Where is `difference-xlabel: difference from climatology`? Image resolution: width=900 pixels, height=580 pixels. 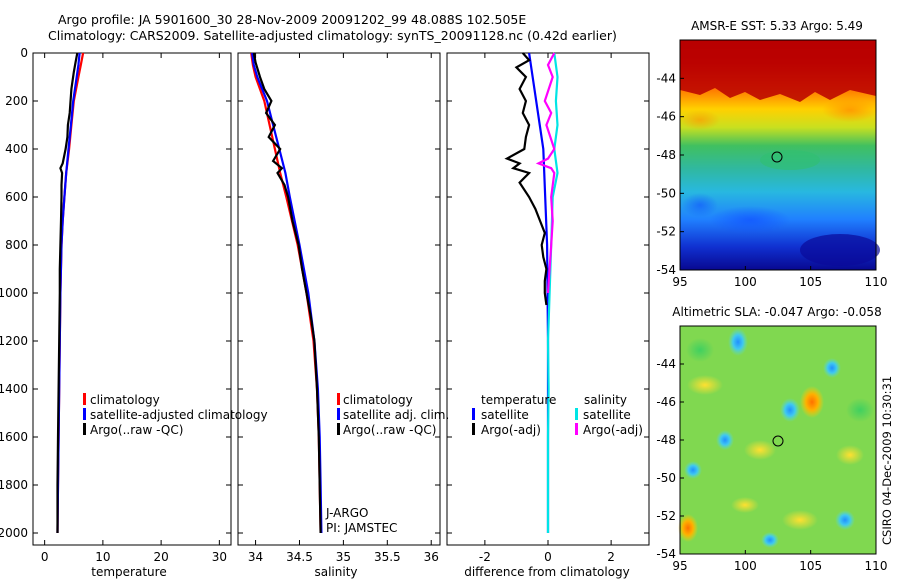
difference-xlabel: difference from climatology is located at coordinates (547, 572).